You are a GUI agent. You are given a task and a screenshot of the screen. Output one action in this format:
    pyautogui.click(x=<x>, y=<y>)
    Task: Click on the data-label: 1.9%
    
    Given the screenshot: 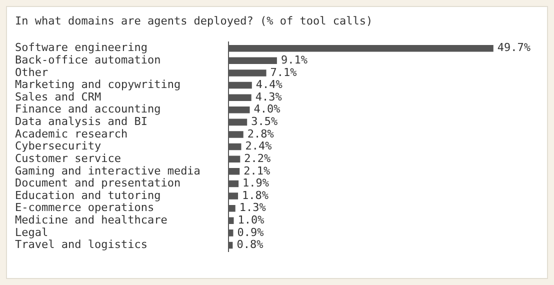 What is the action you would take?
    pyautogui.click(x=256, y=183)
    